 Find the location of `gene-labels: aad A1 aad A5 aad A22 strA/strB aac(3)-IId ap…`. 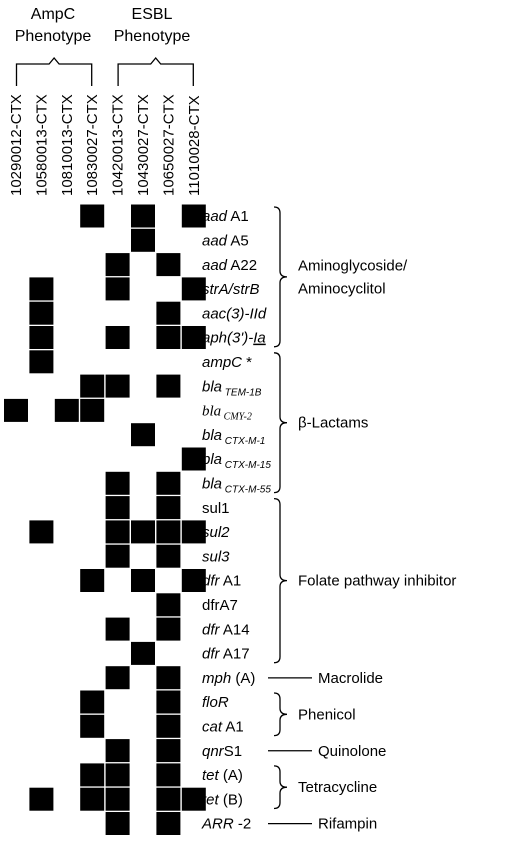

gene-labels: aad A1 aad A5 aad A22 strA/strB aac(3)-IId ap… is located at coordinates (236, 520).